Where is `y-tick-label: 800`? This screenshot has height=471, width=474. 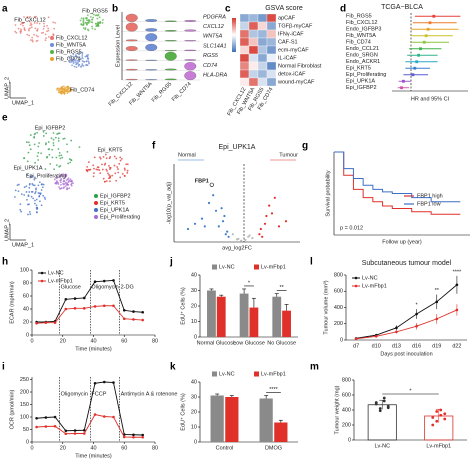
y-tick-label: 800 is located at coordinates (338, 275).